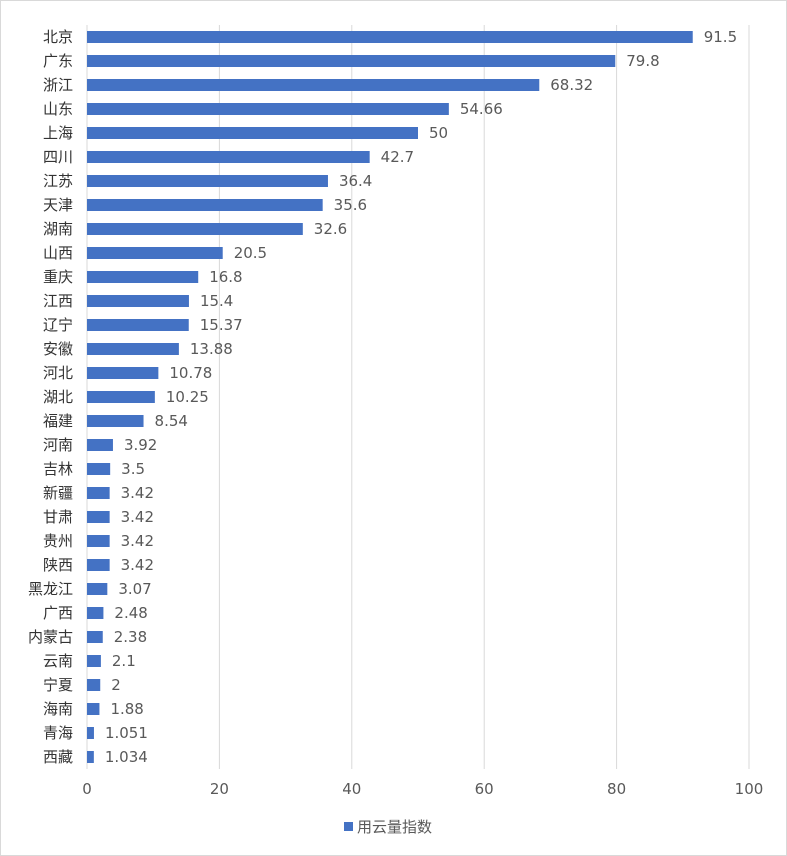 This screenshot has width=787, height=856. Describe the element at coordinates (58, 301) in the screenshot. I see `category-label: 江西` at that location.